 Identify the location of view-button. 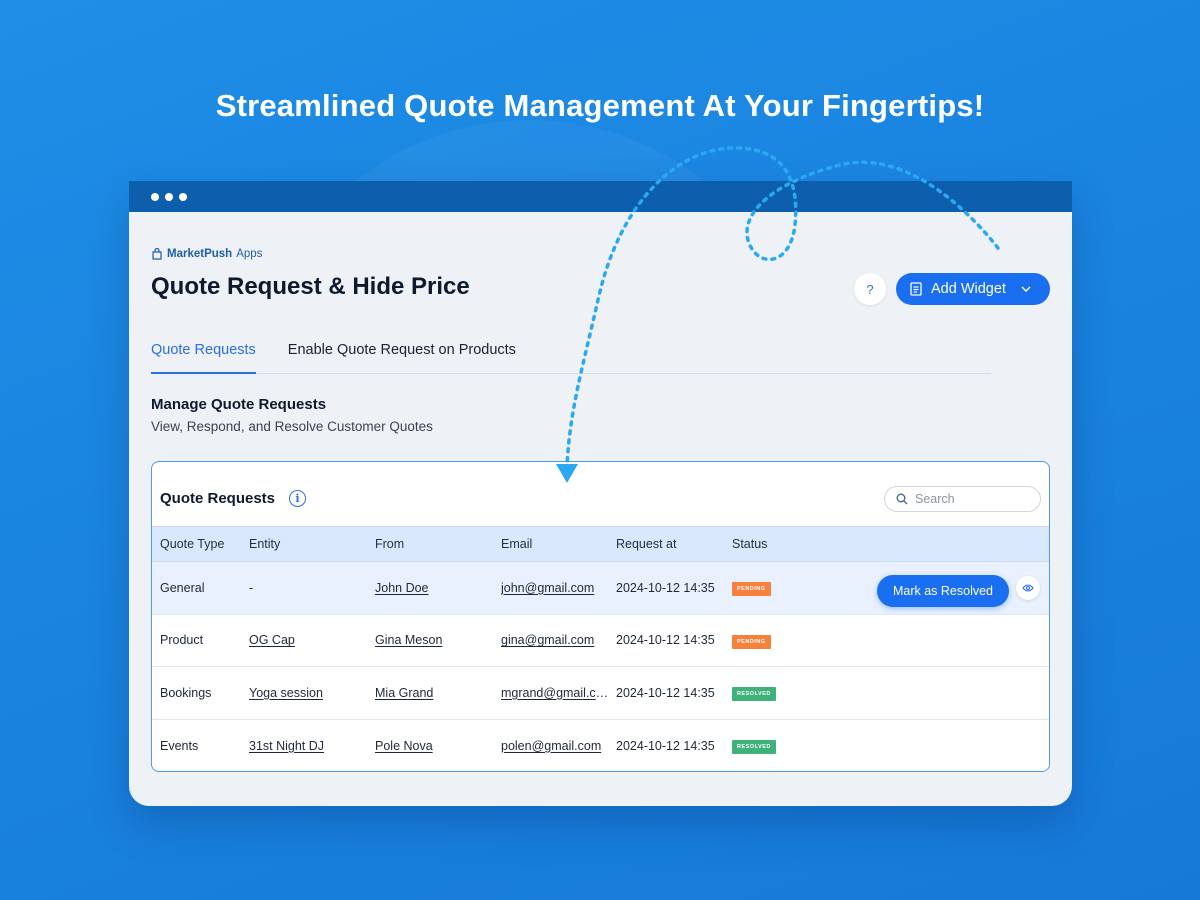
(1028, 588).